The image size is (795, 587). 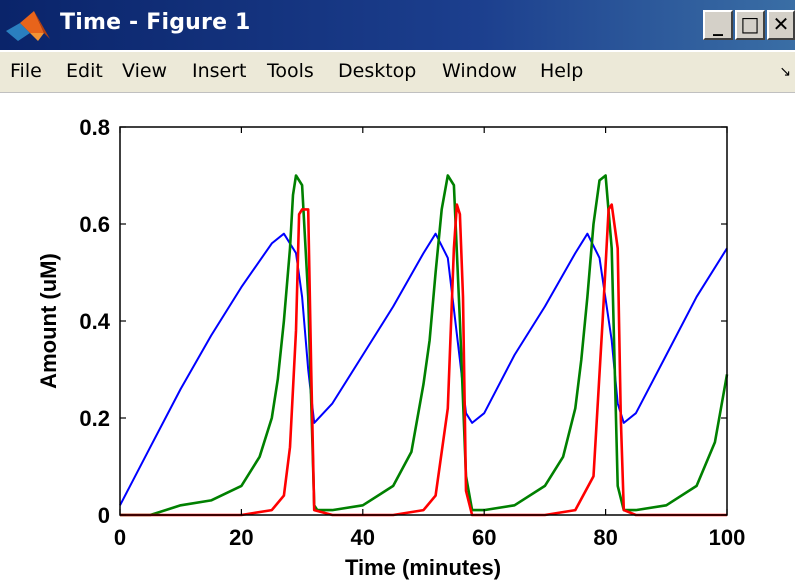 What do you see at coordinates (397, 25) in the screenshot?
I see `title-bar: Time - Figure 1 _ □ ✕` at bounding box center [397, 25].